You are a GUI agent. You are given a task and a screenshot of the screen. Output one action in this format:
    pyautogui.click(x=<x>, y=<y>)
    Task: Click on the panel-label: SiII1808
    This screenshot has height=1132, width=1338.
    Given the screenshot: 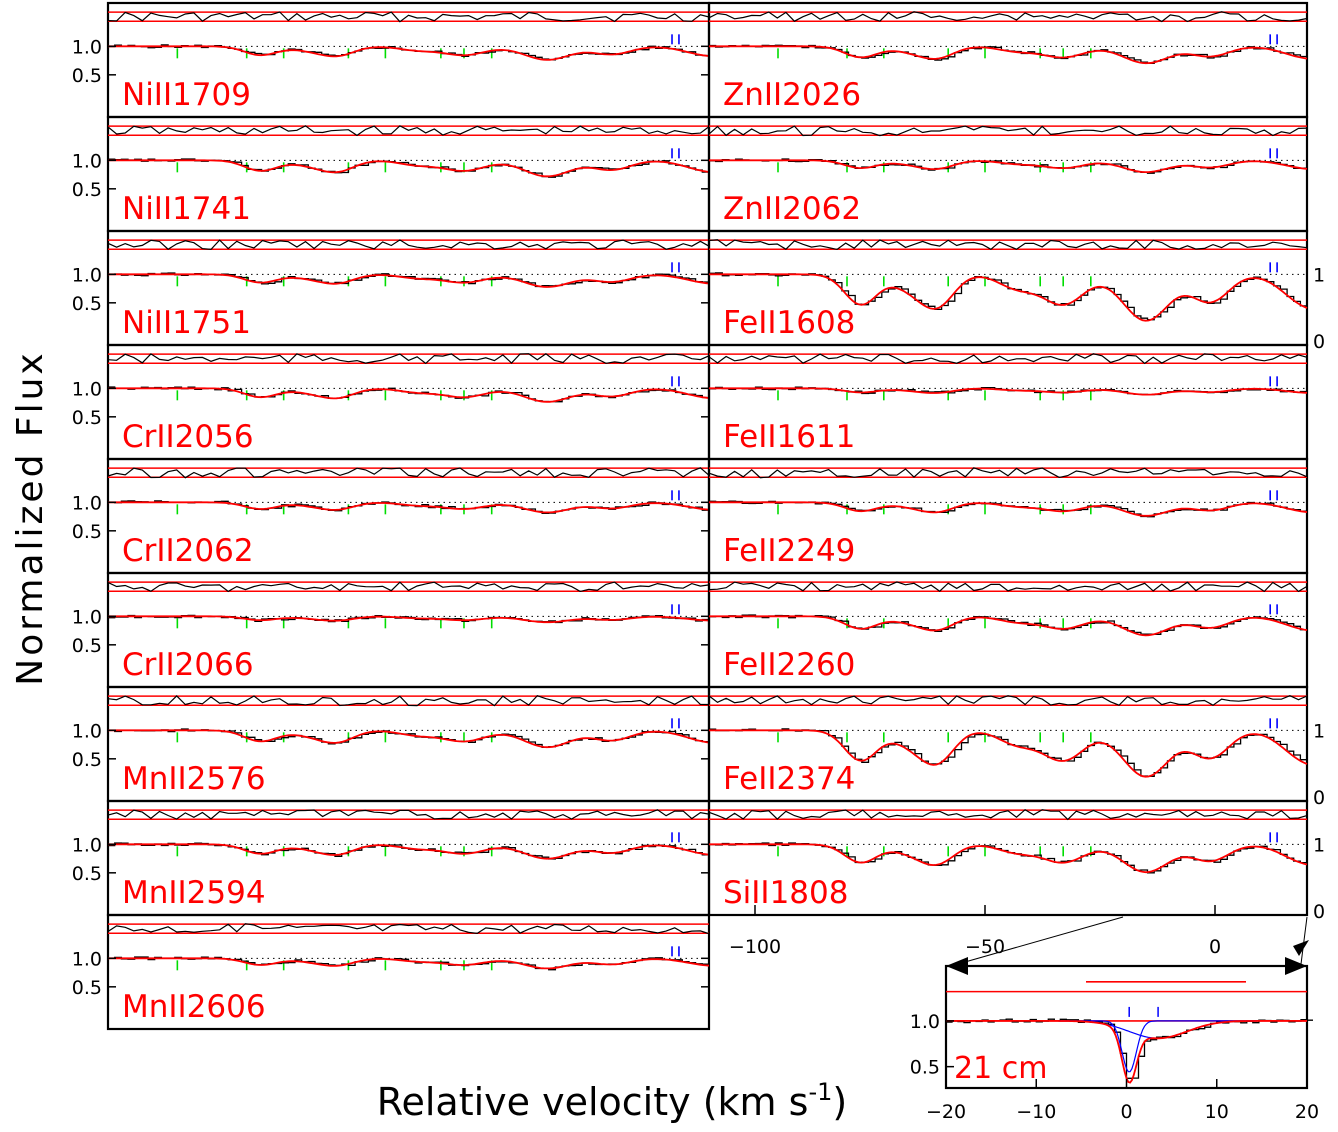 What is the action you would take?
    pyautogui.click(x=785, y=893)
    